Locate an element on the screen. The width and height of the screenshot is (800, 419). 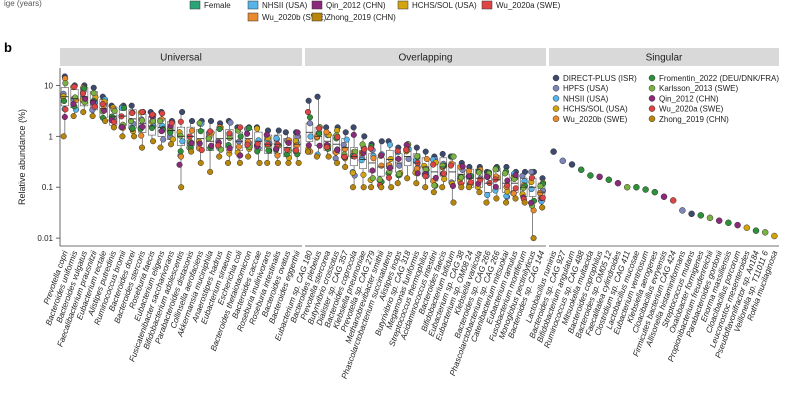
top-legend-label: Zhong_2019 (CHN) is located at coordinates (361, 17).